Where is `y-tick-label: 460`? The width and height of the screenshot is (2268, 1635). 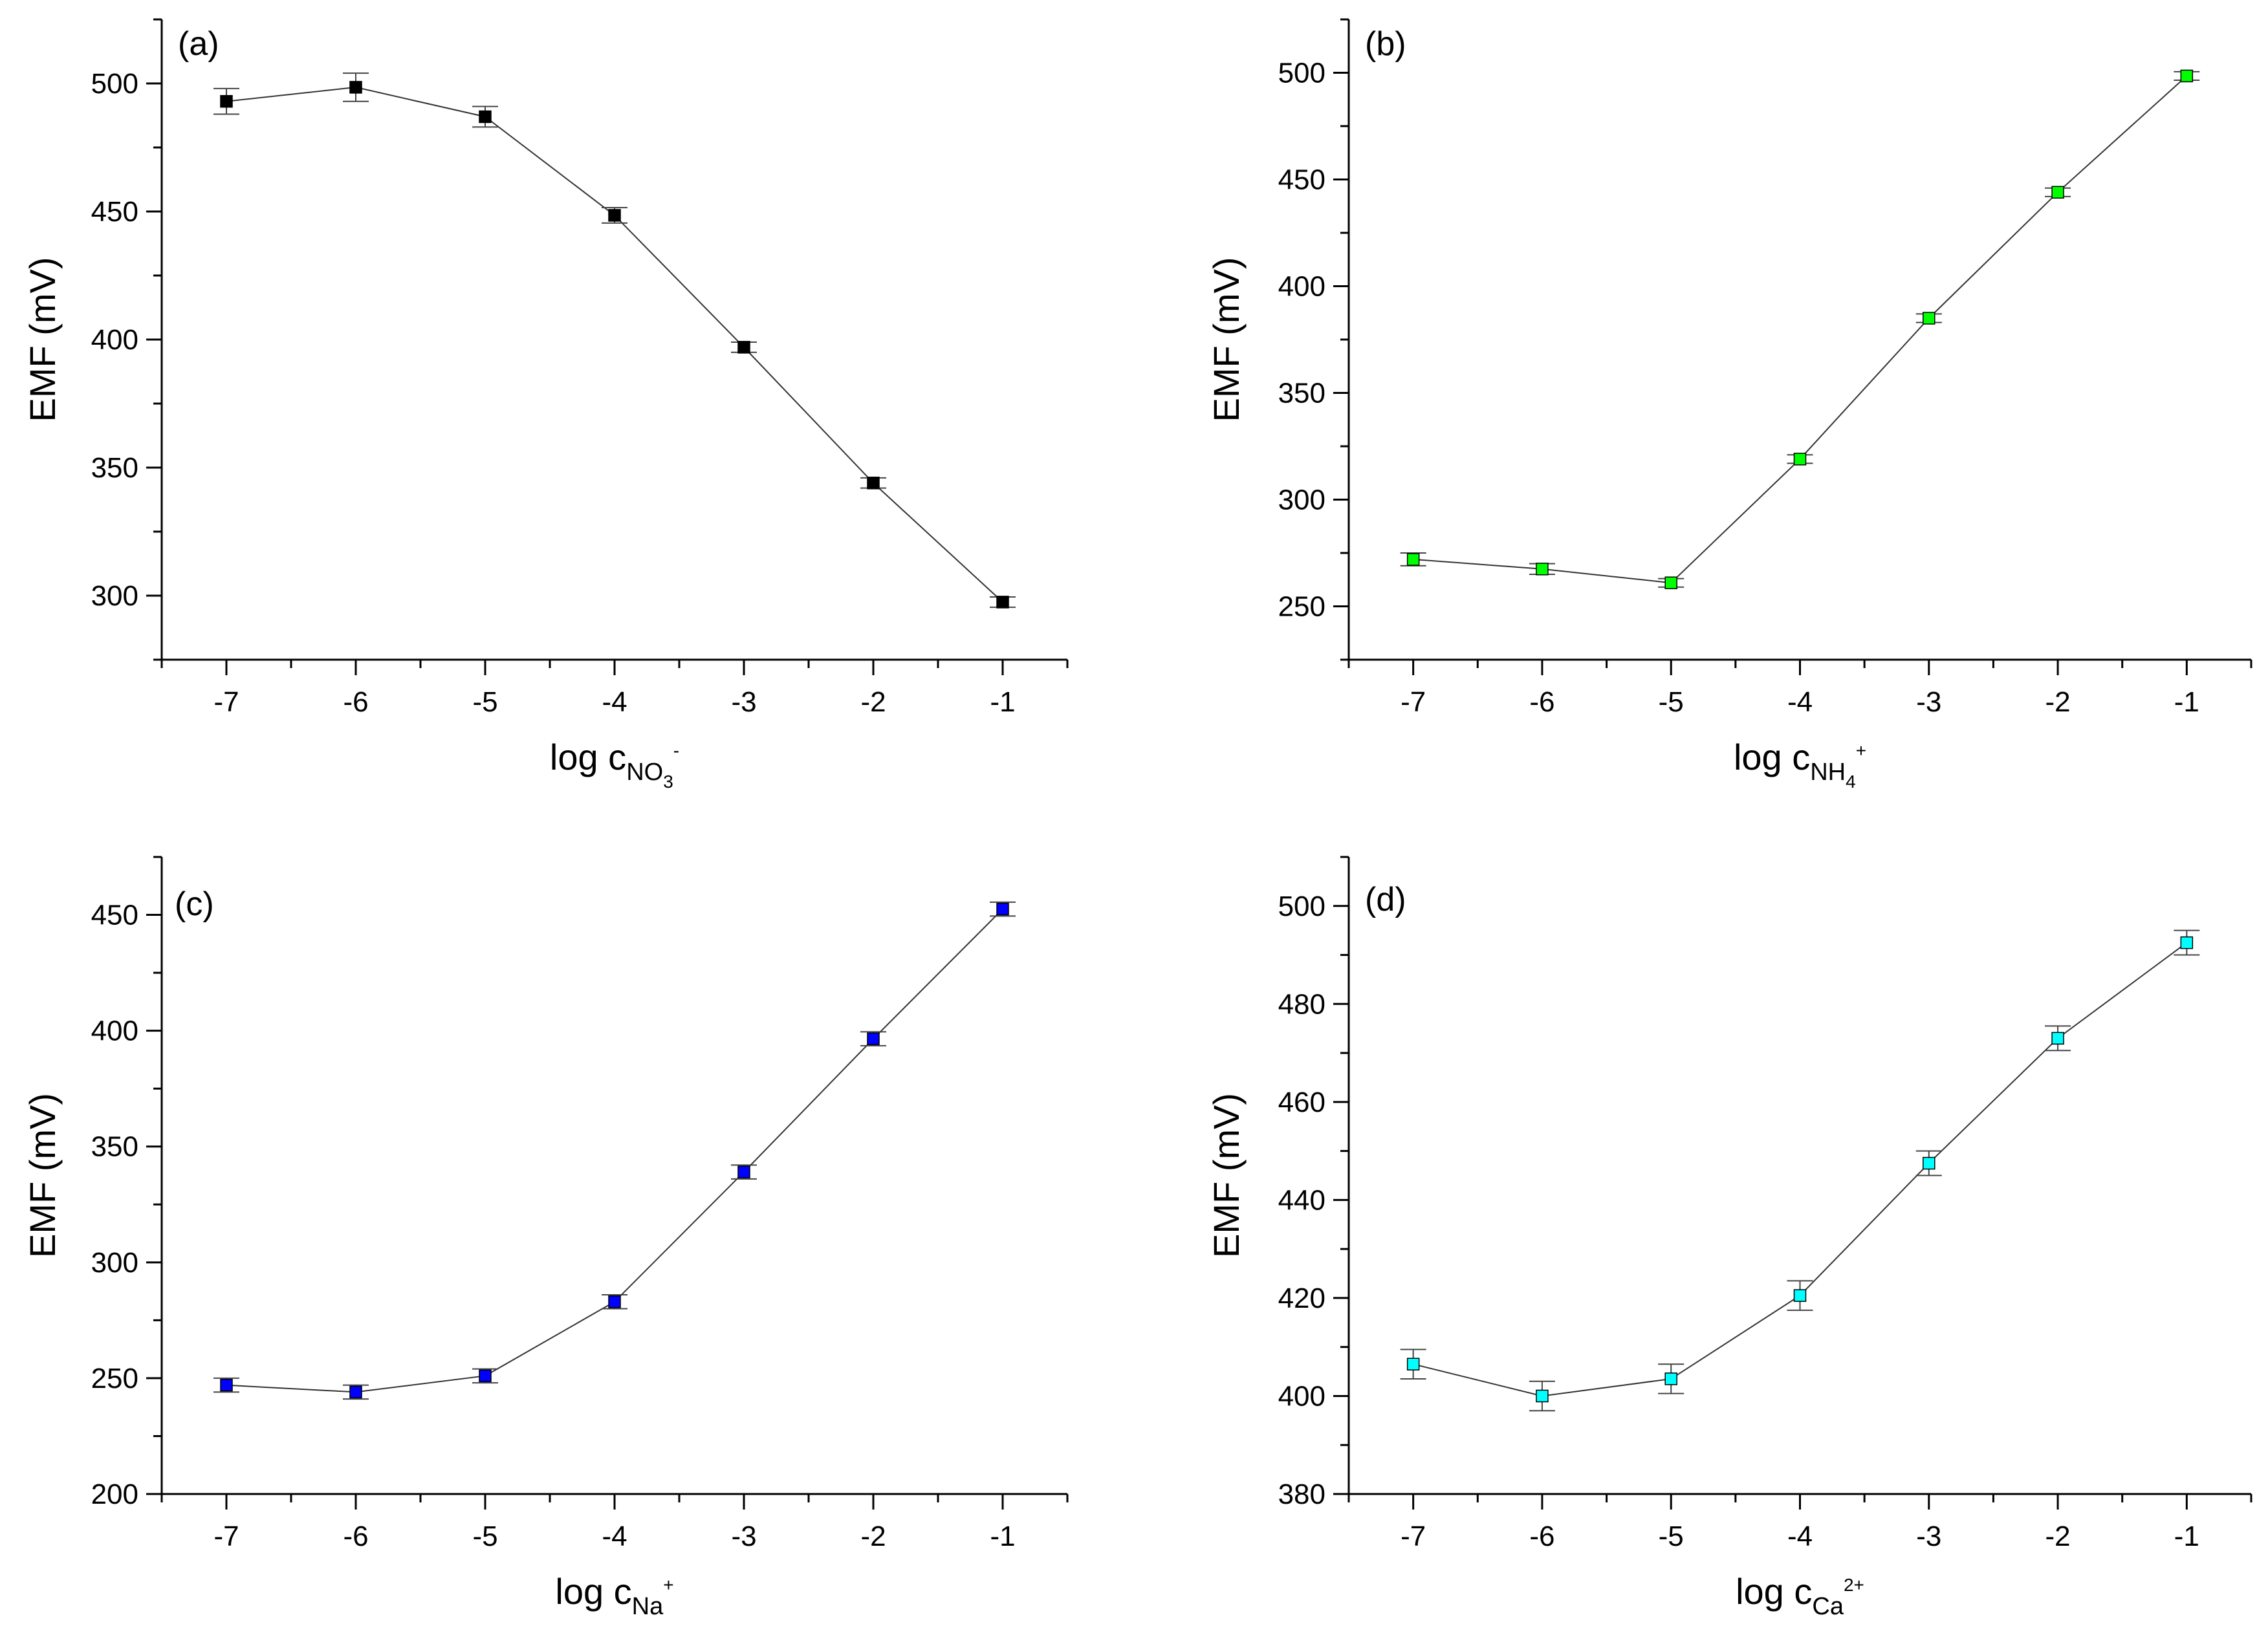
y-tick-label: 460 is located at coordinates (1302, 1102).